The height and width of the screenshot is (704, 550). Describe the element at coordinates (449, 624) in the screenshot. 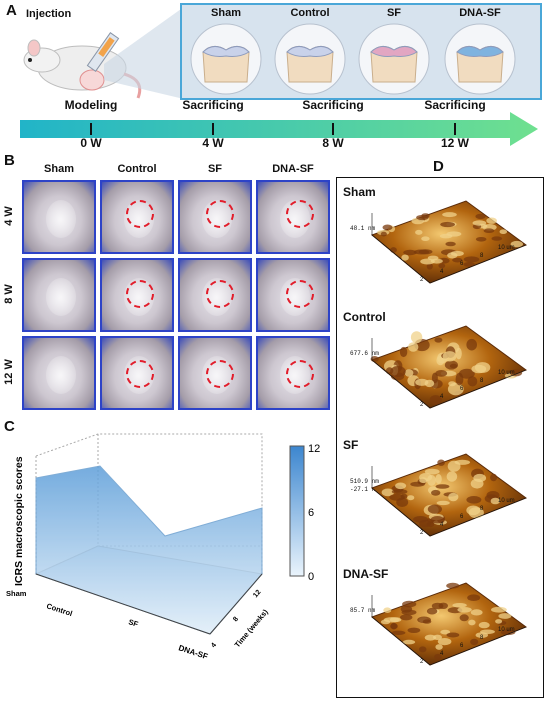

I see `afm-surface-dna-sf` at that location.